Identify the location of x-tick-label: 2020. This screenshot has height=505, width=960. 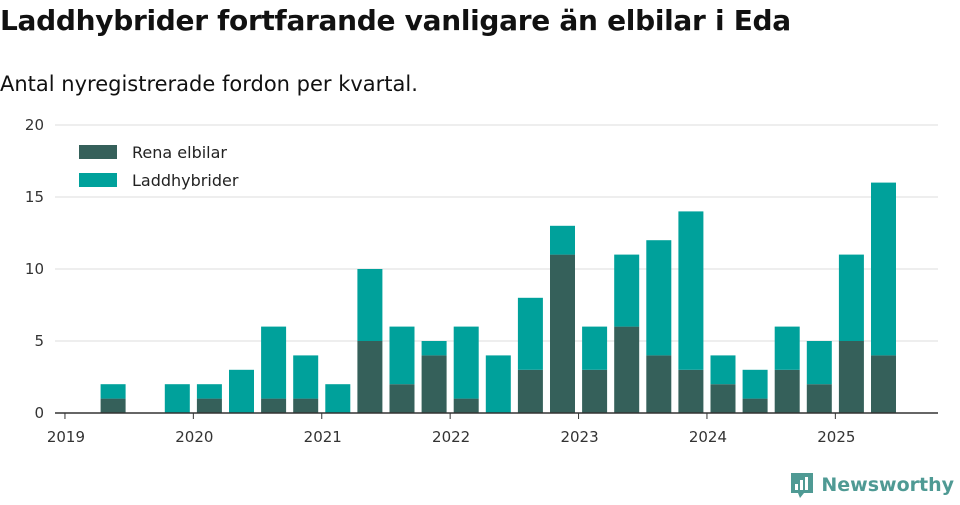
(194, 437).